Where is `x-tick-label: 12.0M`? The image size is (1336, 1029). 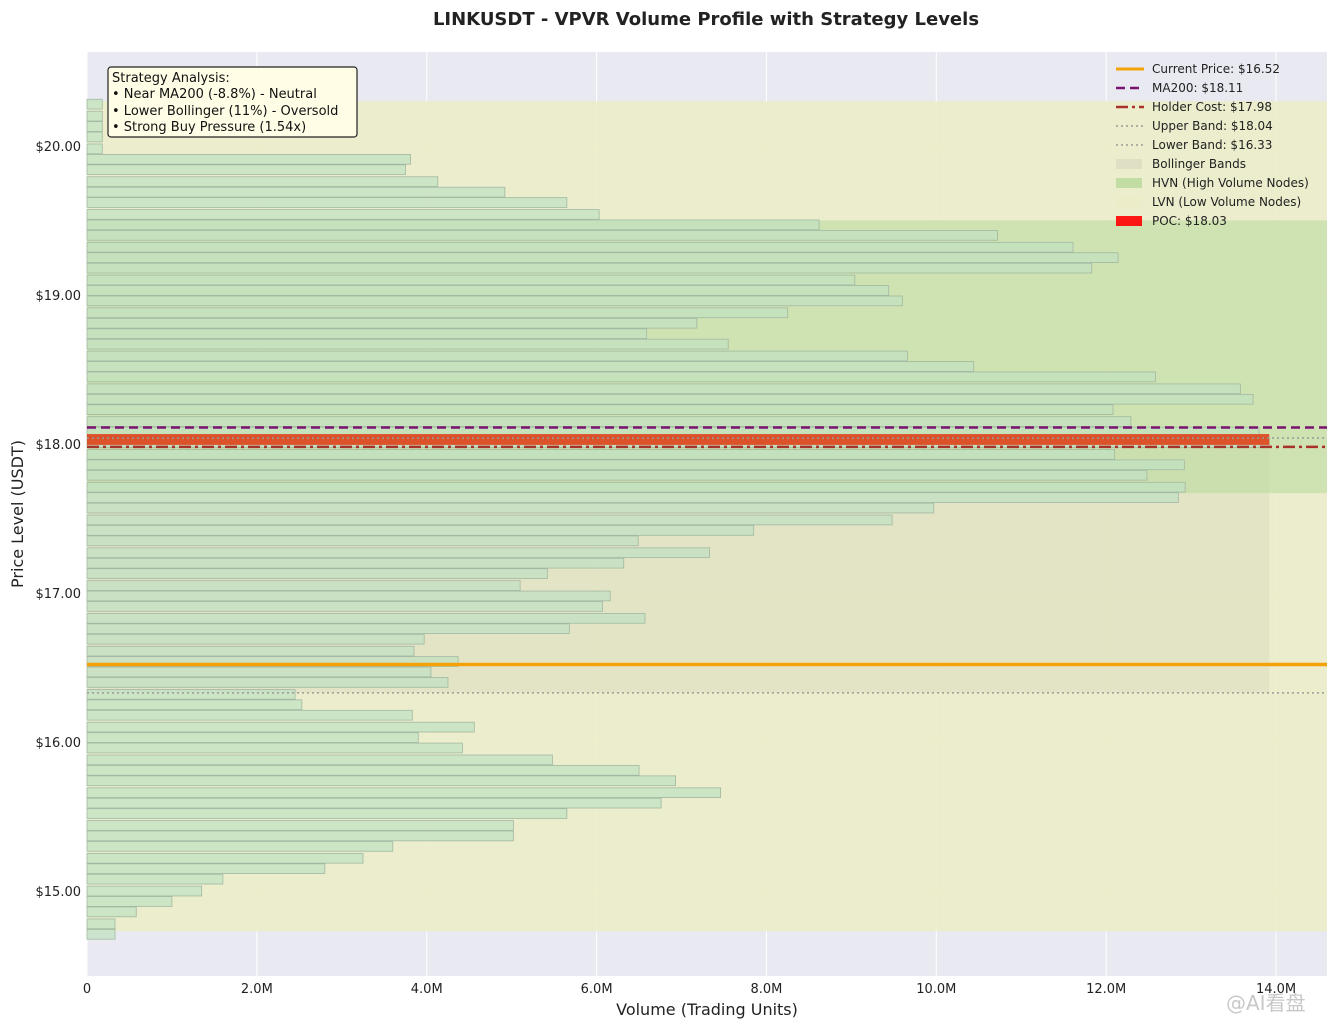
x-tick-label: 12.0M is located at coordinates (1106, 989).